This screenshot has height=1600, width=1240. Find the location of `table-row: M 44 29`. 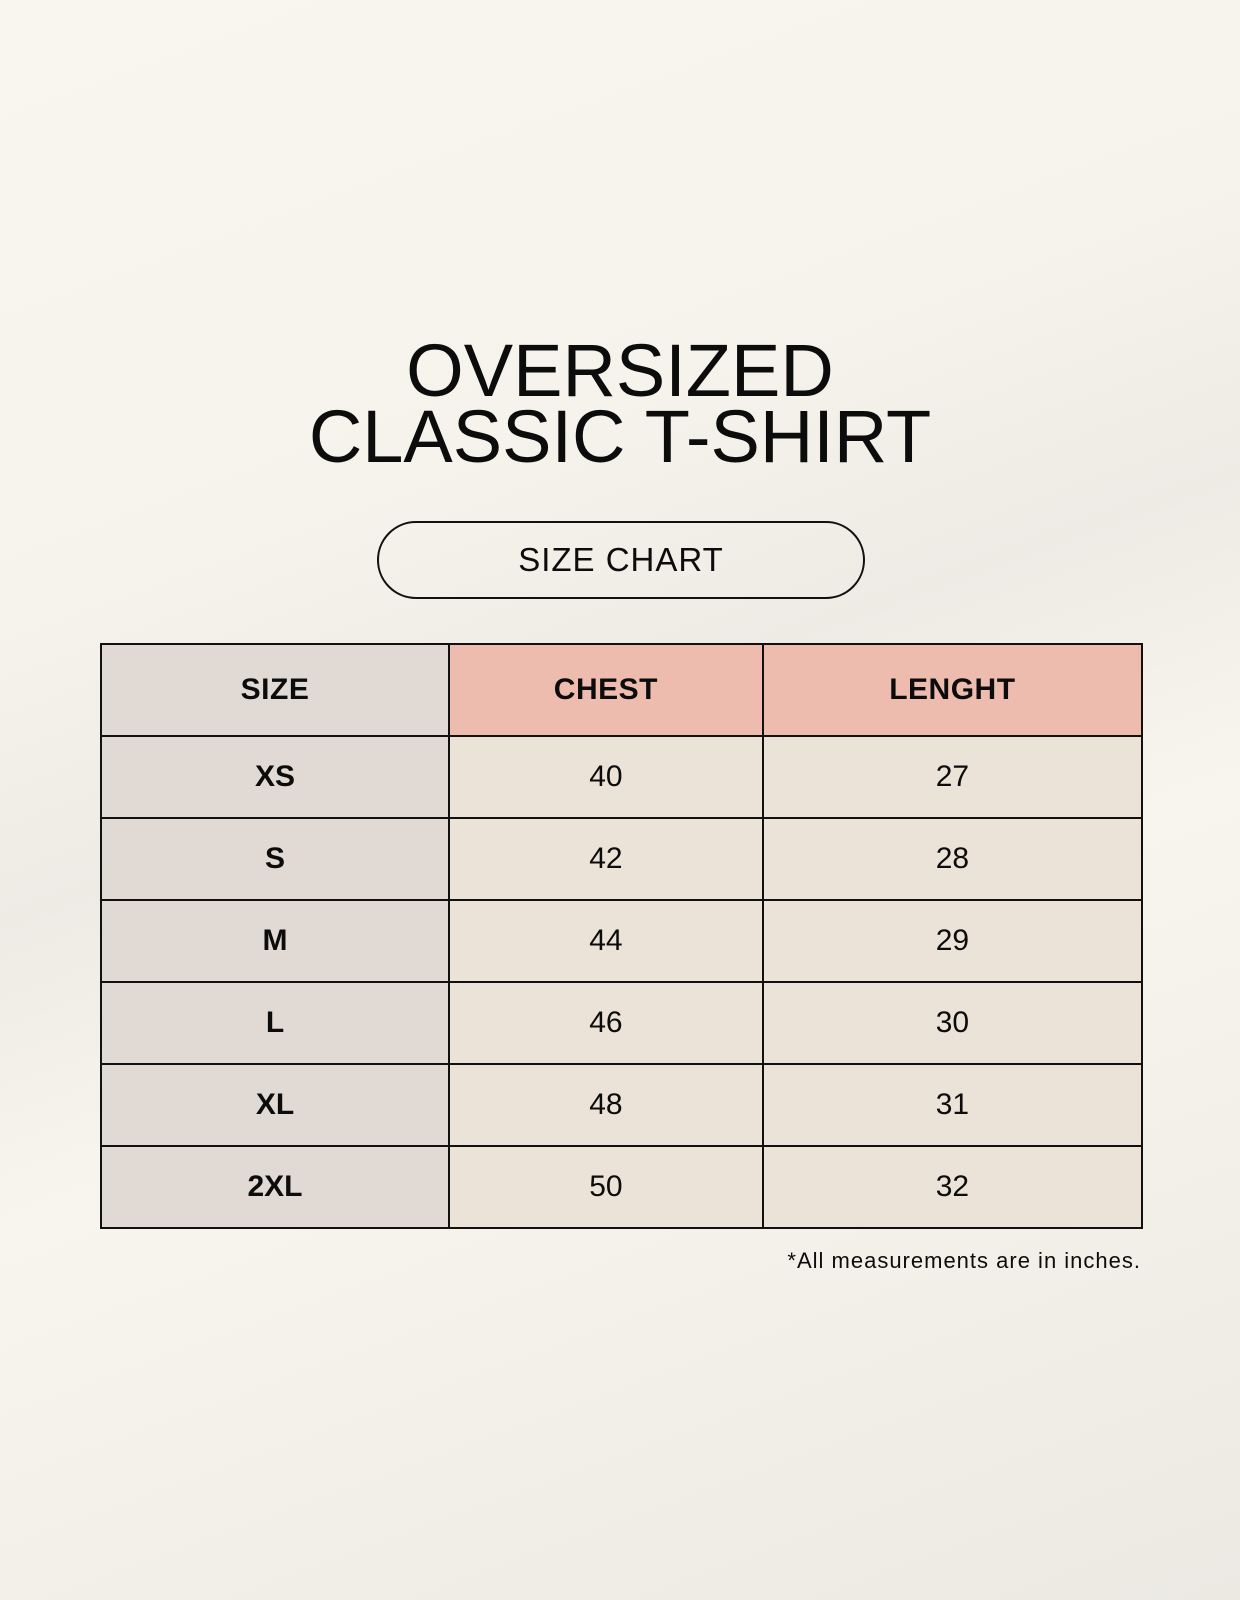

table-row: M 44 29 is located at coordinates (622, 941).